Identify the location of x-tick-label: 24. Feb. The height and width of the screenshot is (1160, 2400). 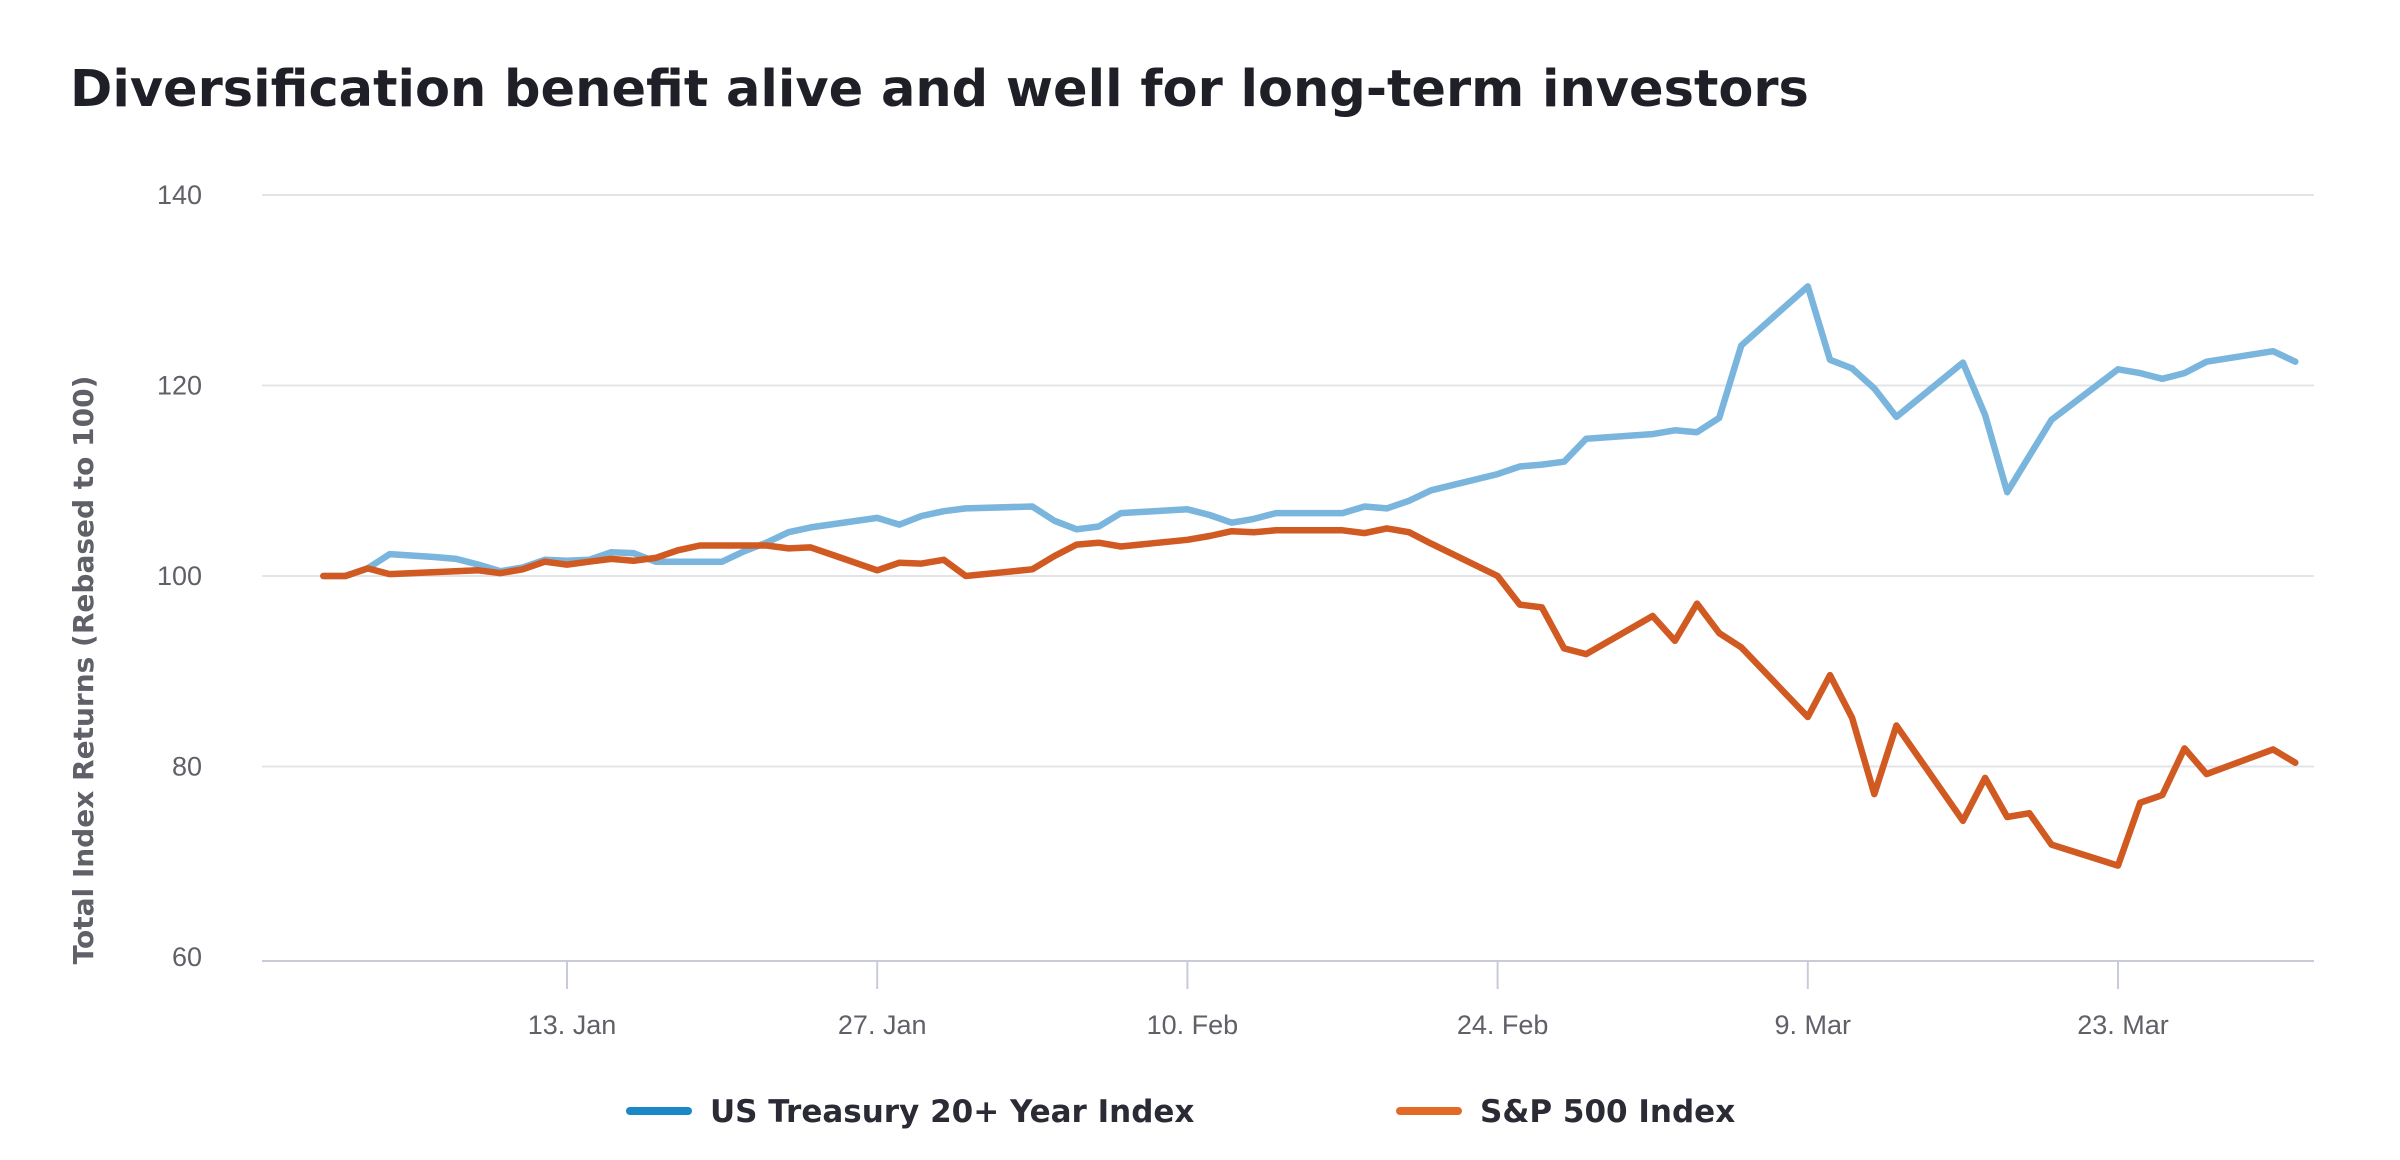
(1503, 1025).